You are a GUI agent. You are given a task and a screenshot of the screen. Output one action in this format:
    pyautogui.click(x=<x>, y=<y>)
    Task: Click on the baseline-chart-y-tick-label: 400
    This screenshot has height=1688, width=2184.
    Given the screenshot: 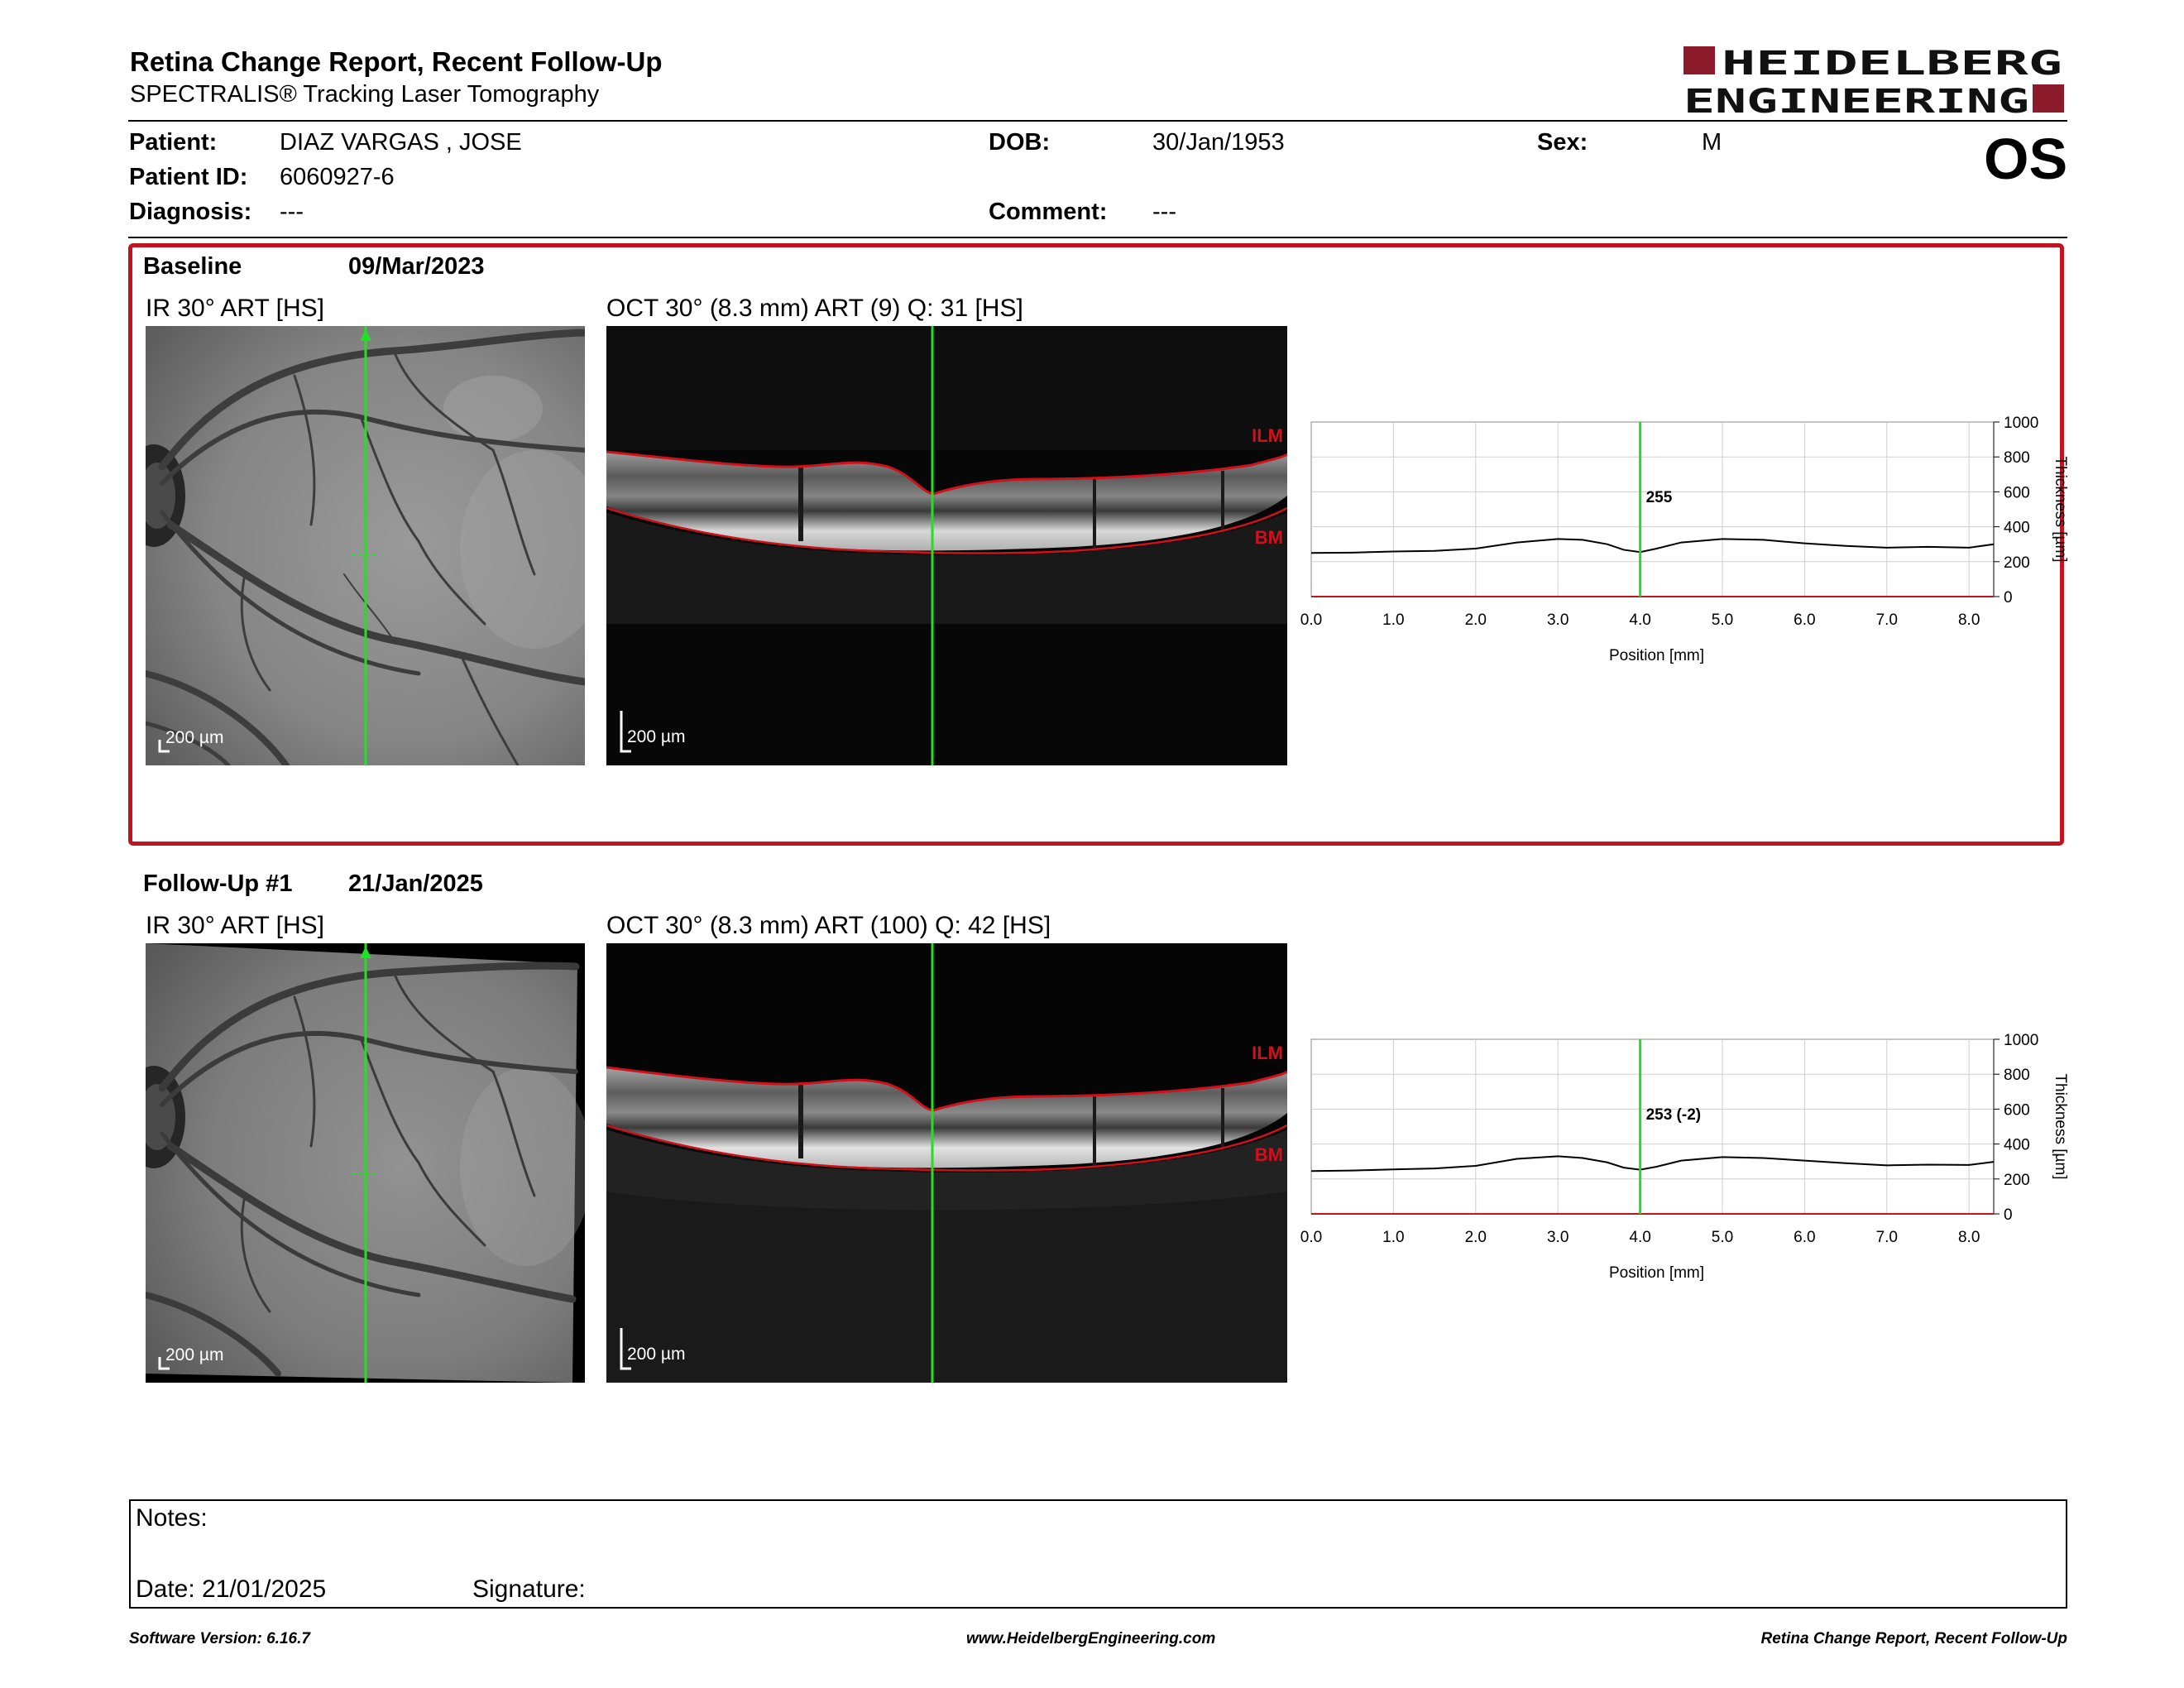 What is the action you would take?
    pyautogui.click(x=2017, y=528)
    